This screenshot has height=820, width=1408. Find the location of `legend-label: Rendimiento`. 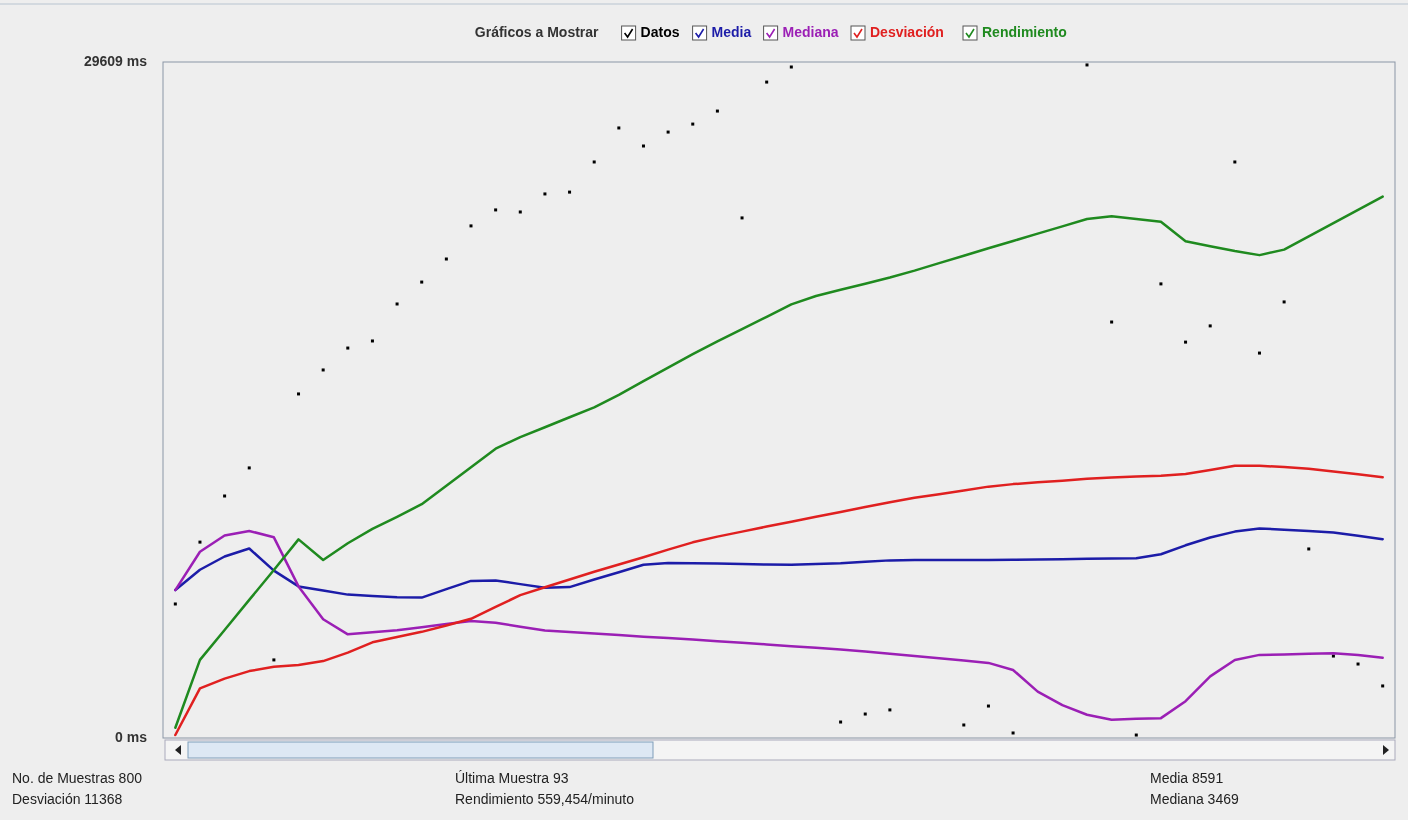

legend-label: Rendimiento is located at coordinates (1024, 31).